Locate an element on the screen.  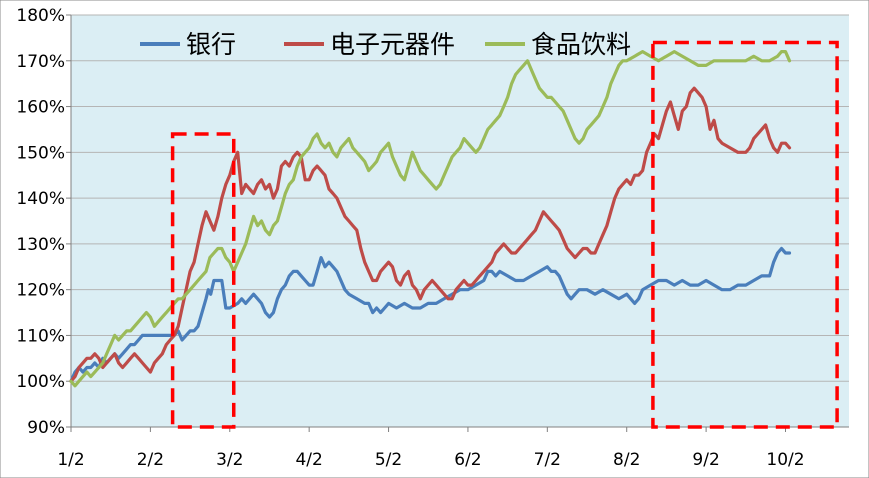
highlight-box is located at coordinates (203, 280).